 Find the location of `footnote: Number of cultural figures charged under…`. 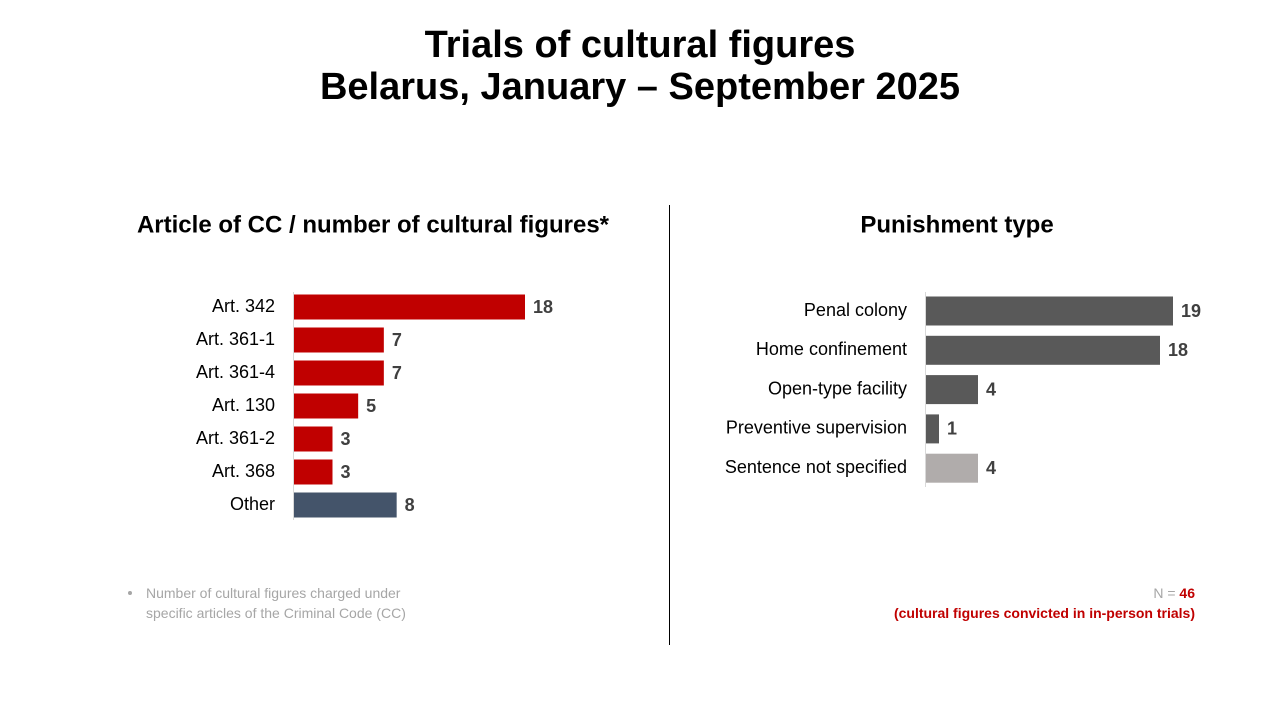

footnote: Number of cultural figures charged under… is located at coordinates (288, 603).